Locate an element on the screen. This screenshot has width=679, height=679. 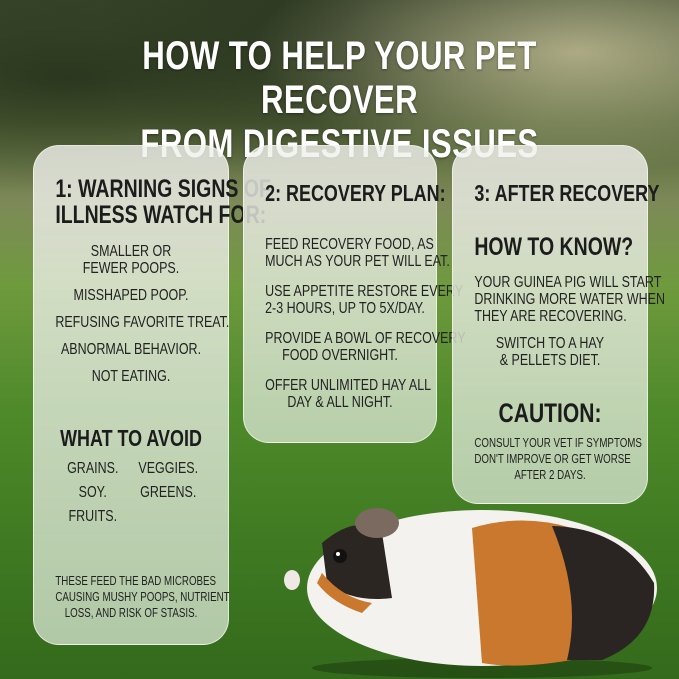
avoid-item: GREENS. is located at coordinates (167, 492).